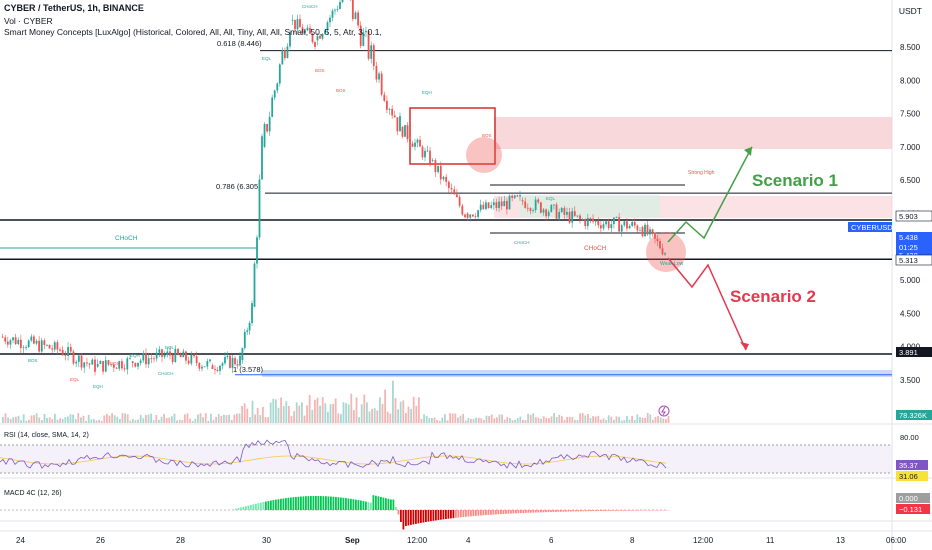 This screenshot has height=550, width=932. What do you see at coordinates (910, 47) in the screenshot?
I see `price-tick-label: 8.500` at bounding box center [910, 47].